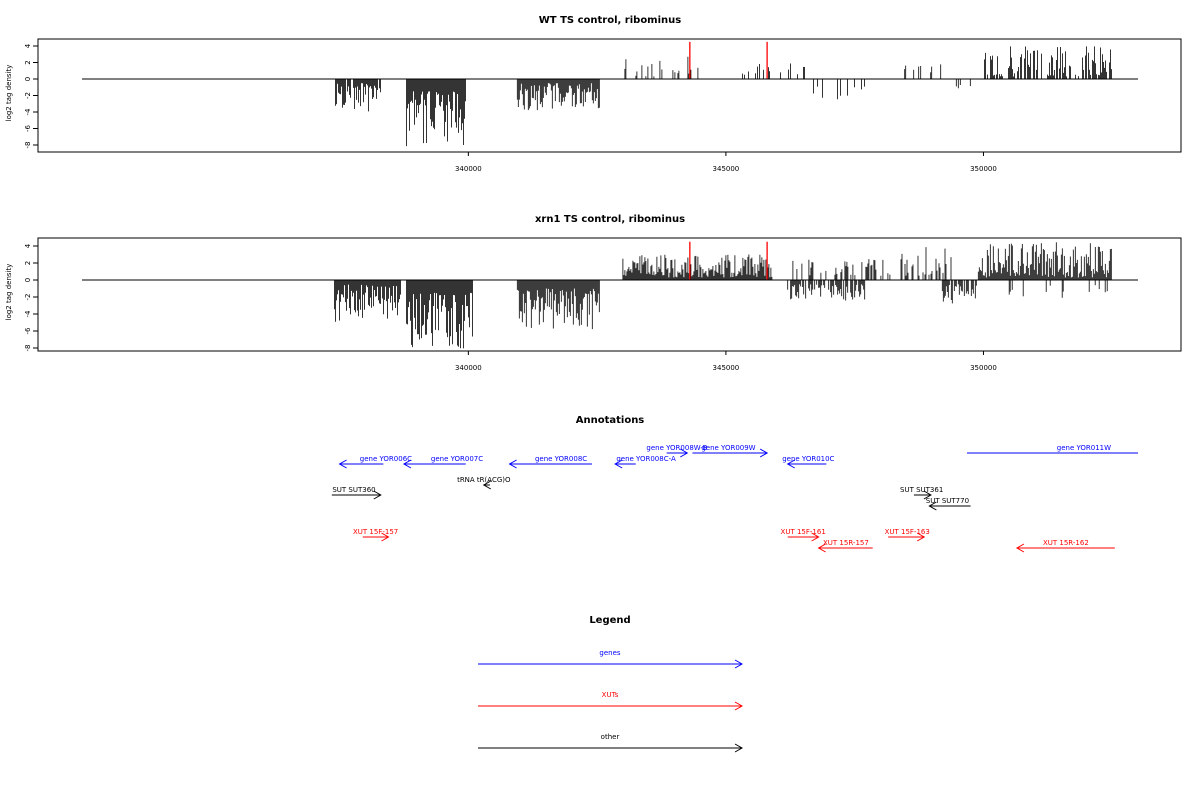  What do you see at coordinates (1084, 448) in the screenshot?
I see `feature-label: gene YOR011W` at bounding box center [1084, 448].